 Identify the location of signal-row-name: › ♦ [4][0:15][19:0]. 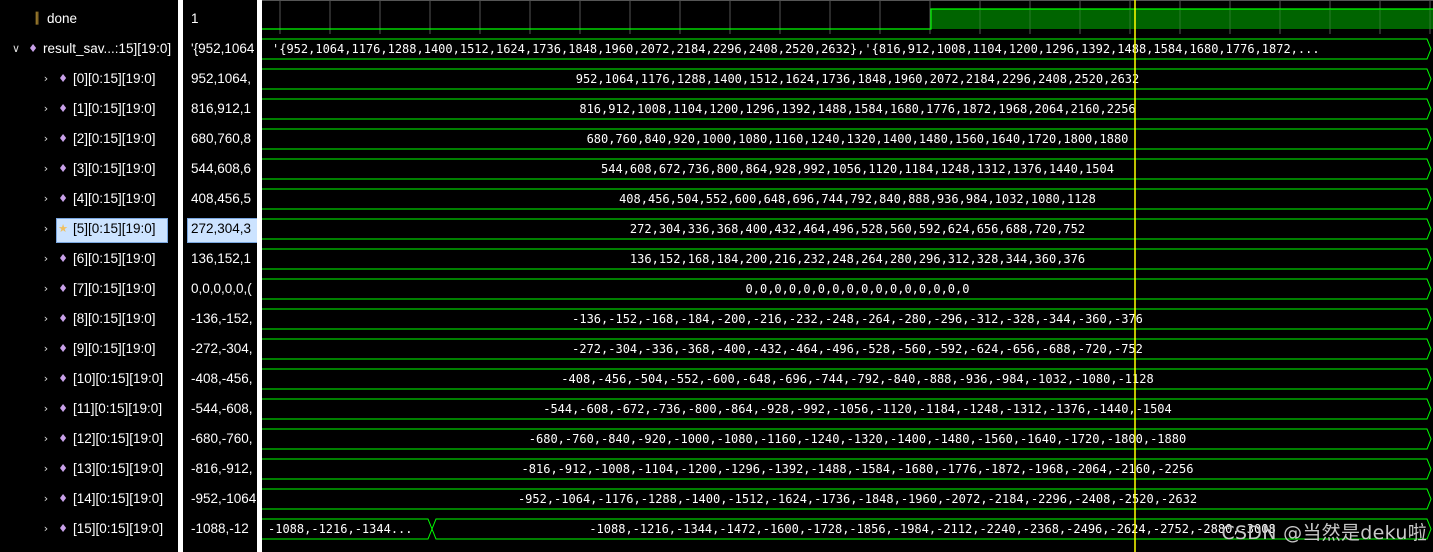
(89, 199).